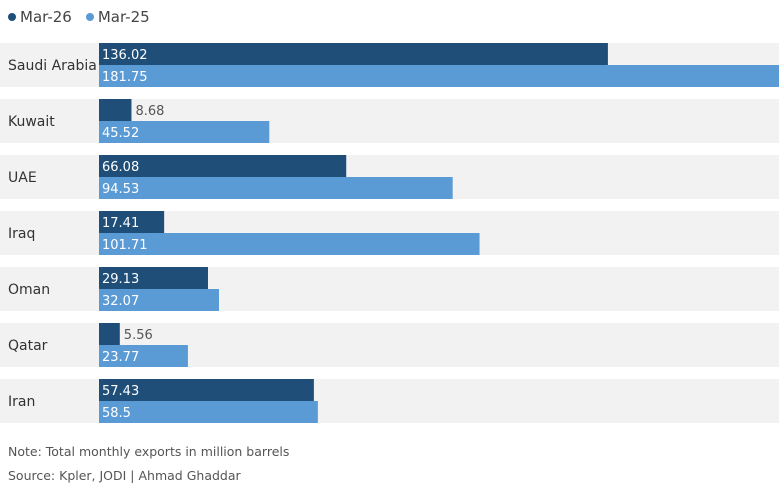 The image size is (779, 491). Describe the element at coordinates (276, 188) in the screenshot. I see `bar-uae-mar25` at that location.